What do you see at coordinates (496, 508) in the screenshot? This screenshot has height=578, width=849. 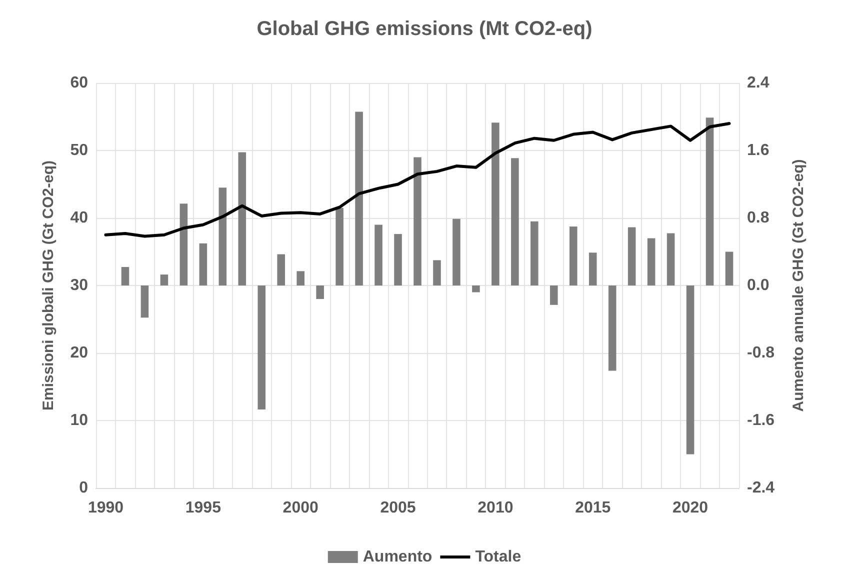 I see `x-tick-label: 2010` at bounding box center [496, 508].